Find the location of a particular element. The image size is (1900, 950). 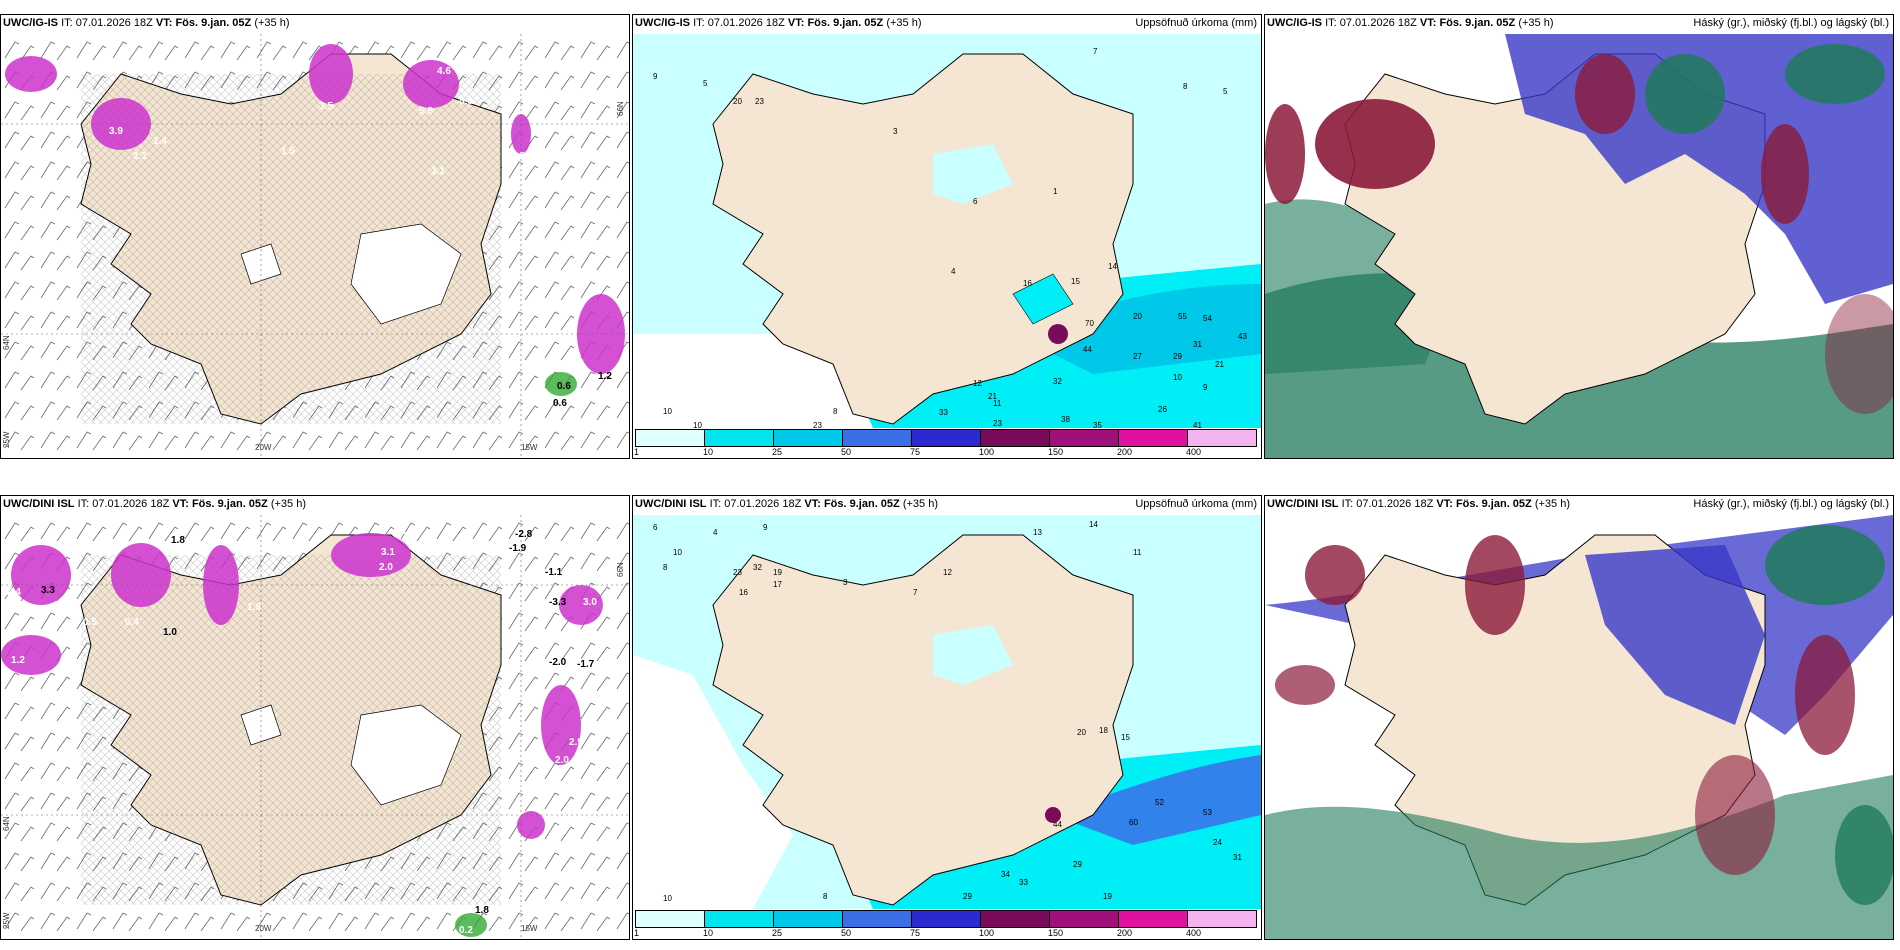

map-value: 3.5 is located at coordinates (326, 106).